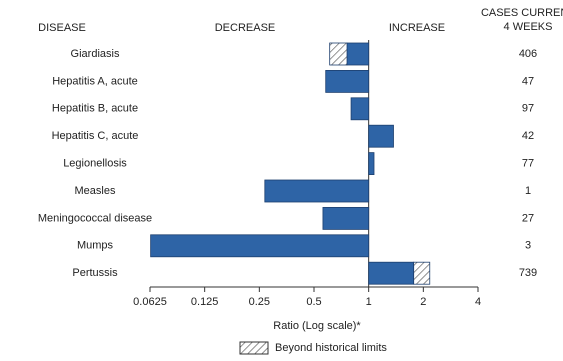 The height and width of the screenshot is (361, 563). Describe the element at coordinates (95, 136) in the screenshot. I see `category-label: Hepatitis C, acute` at that location.